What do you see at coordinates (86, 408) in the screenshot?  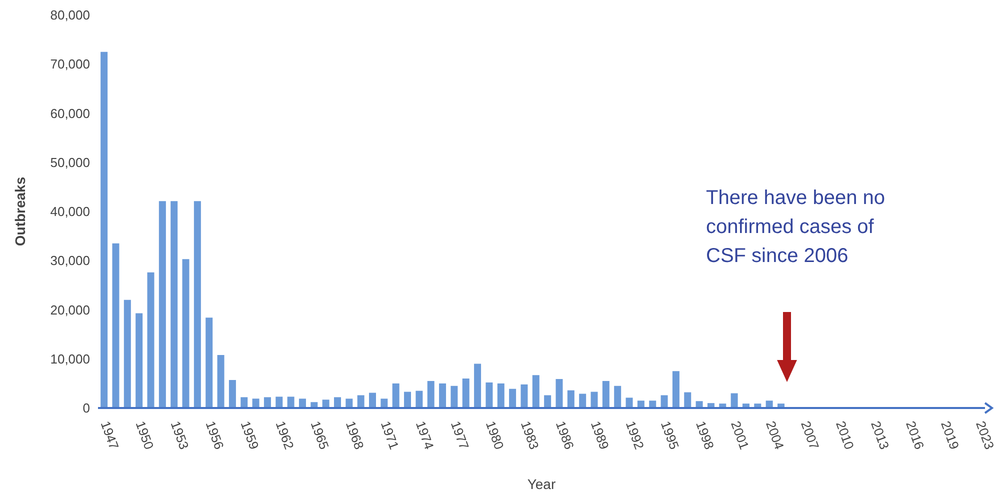 I see `y-tick-label: 0` at bounding box center [86, 408].